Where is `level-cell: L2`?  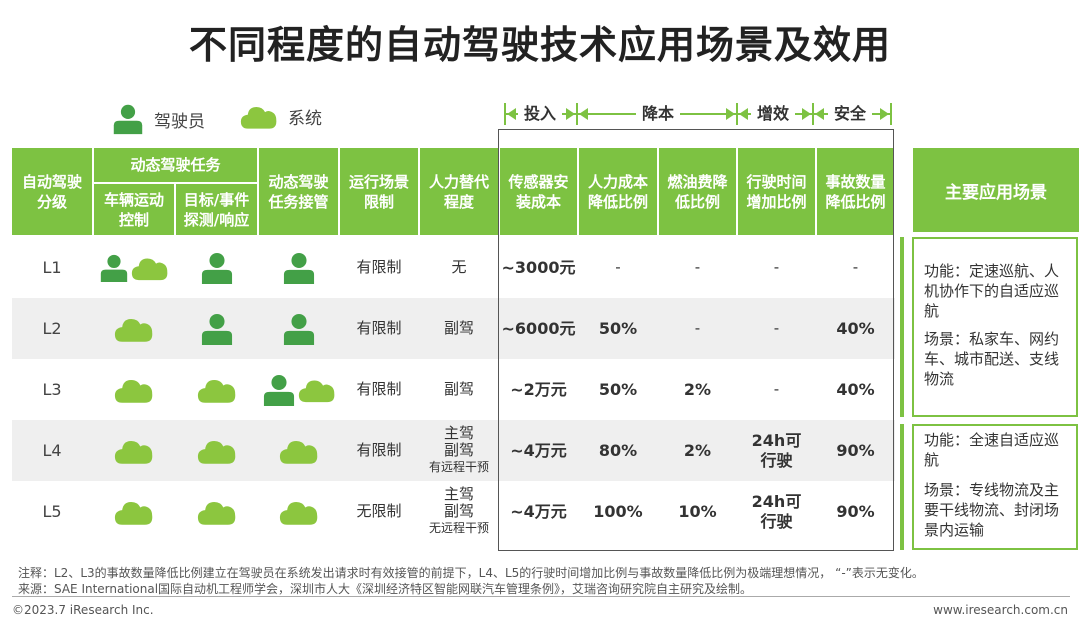
level-cell: L2 is located at coordinates (52, 328).